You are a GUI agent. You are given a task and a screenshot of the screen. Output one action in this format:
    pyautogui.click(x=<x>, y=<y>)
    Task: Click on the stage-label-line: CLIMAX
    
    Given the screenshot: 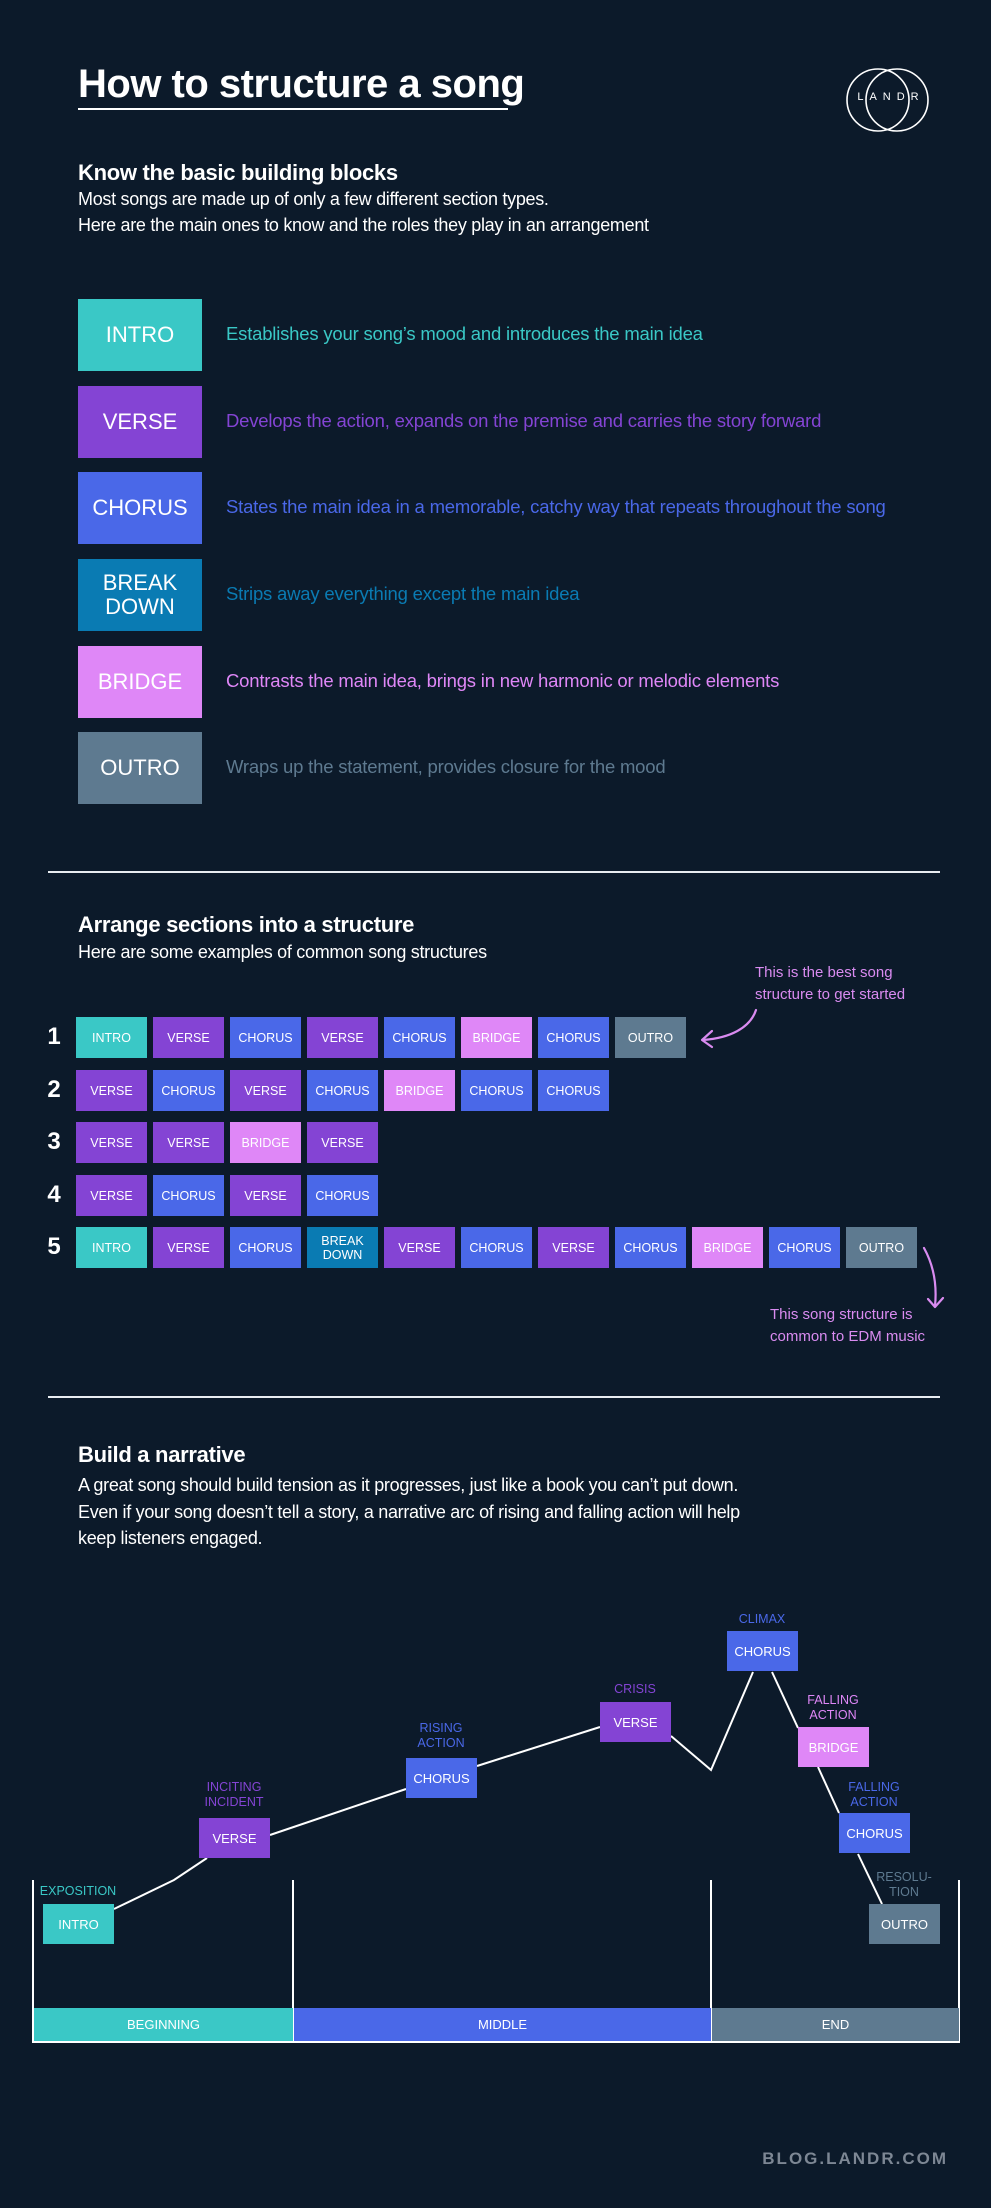 What is the action you would take?
    pyautogui.click(x=762, y=1619)
    